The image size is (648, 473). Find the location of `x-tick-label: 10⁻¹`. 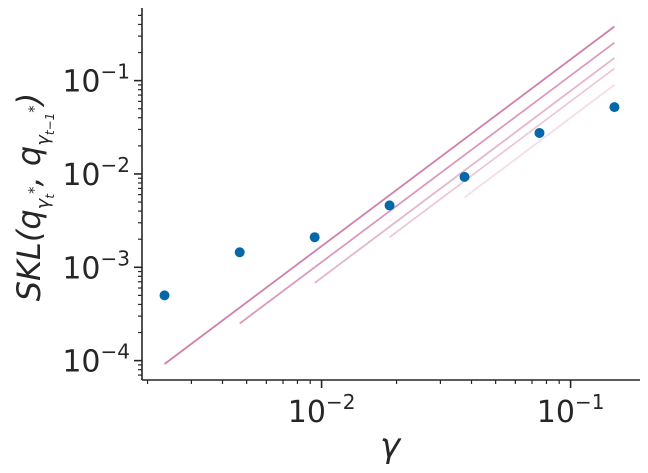

x-tick-label: 10⁻¹ is located at coordinates (571, 410).